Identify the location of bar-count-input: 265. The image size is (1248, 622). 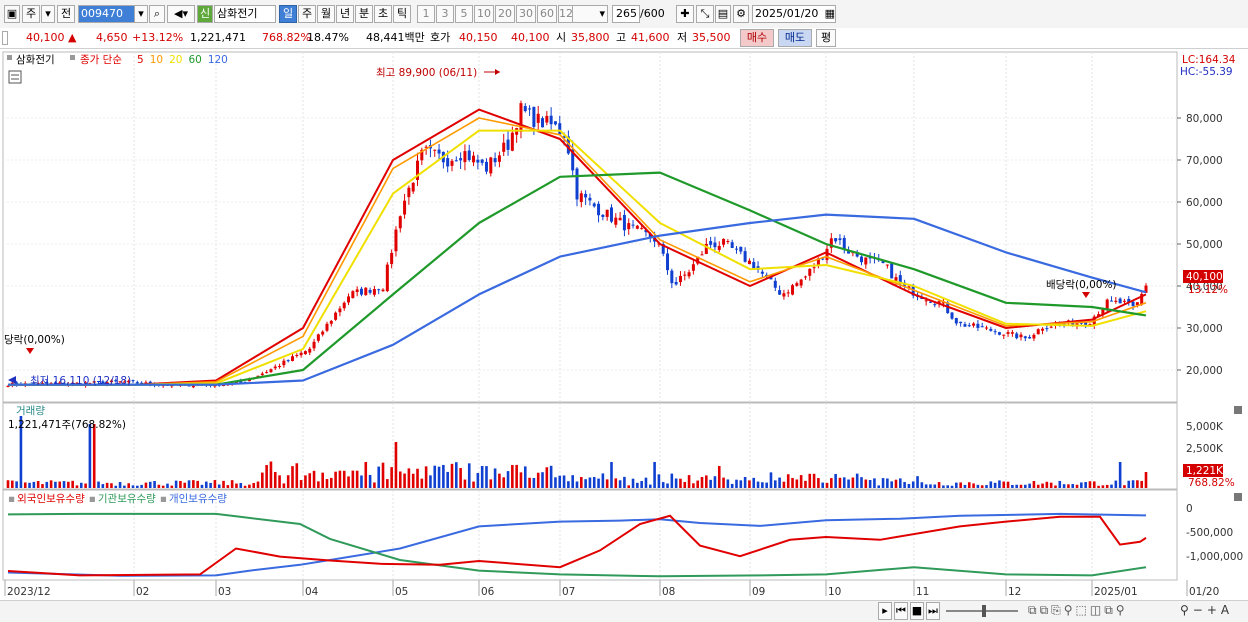
(626, 14).